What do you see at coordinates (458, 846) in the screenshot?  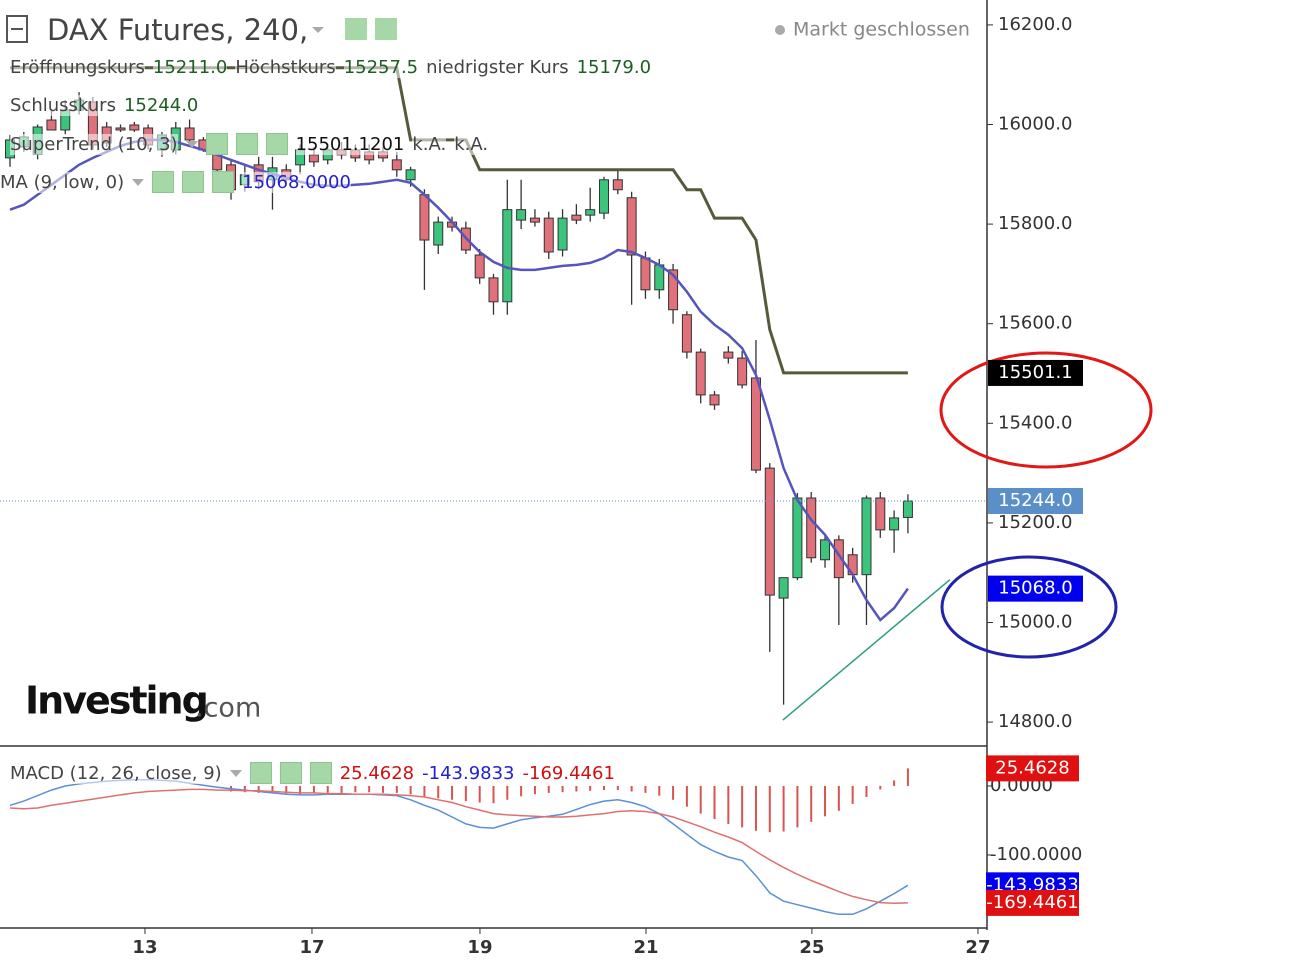 I see `series-line` at bounding box center [458, 846].